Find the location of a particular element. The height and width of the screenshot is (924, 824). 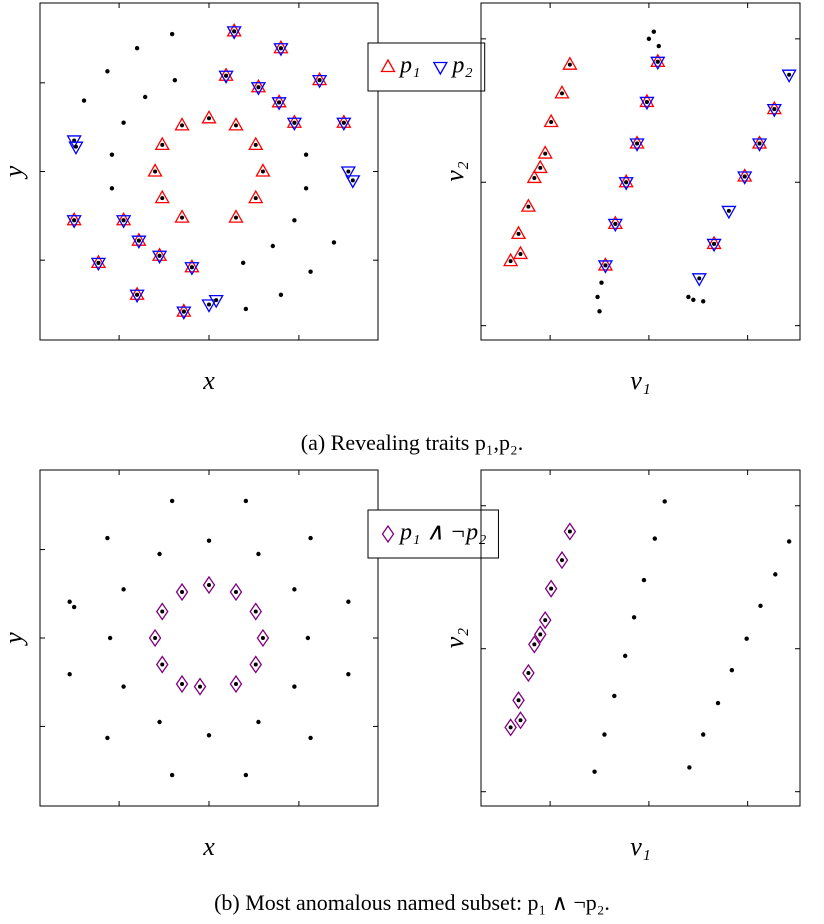

legend: p₁ ∧ ¬p₂ is located at coordinates (433, 534).